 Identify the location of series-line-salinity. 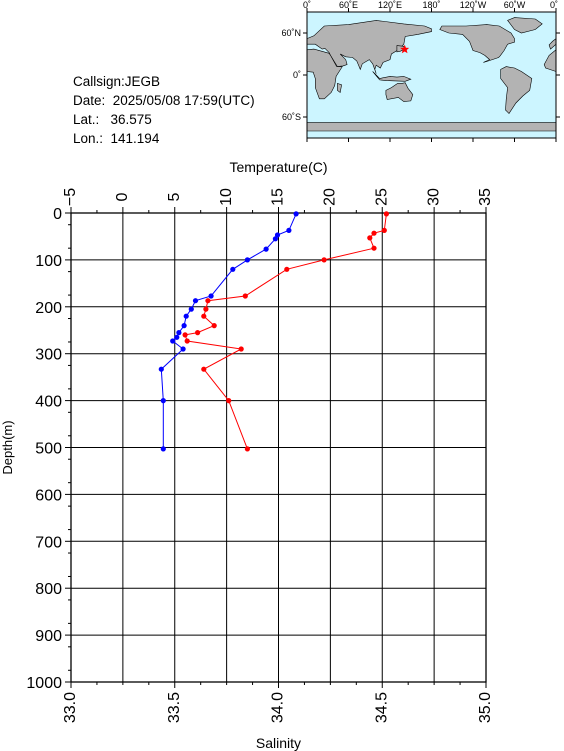
(285, 331).